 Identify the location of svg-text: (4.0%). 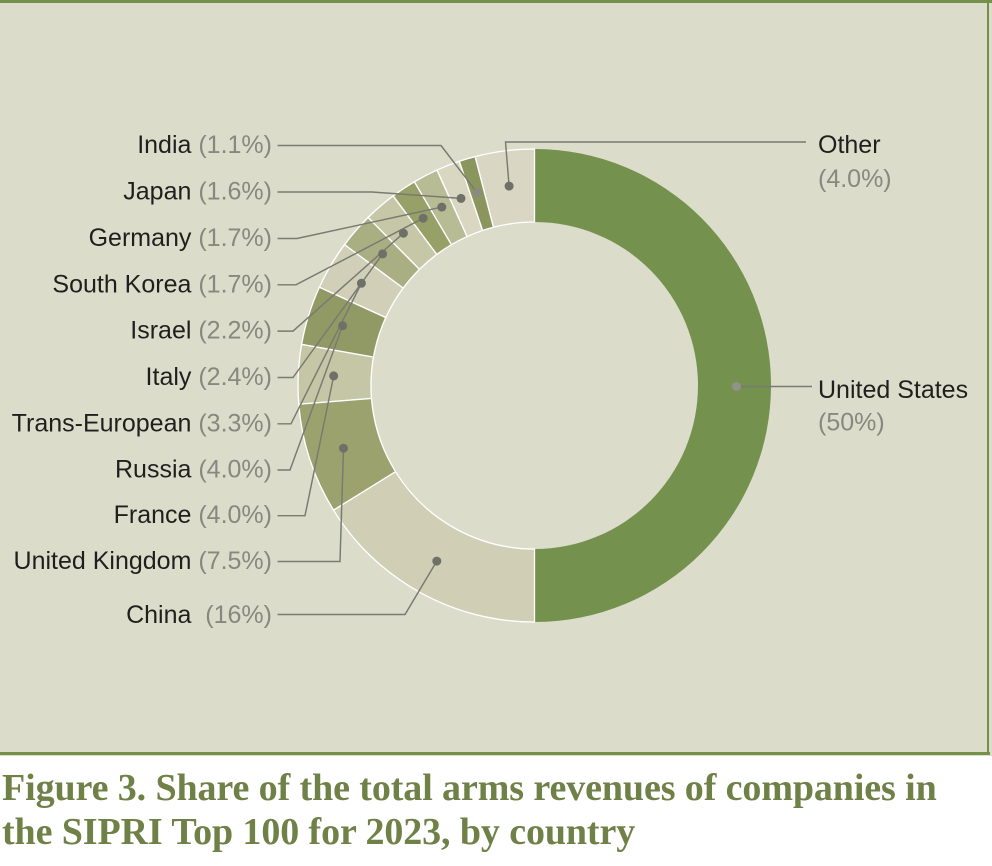
(855, 179).